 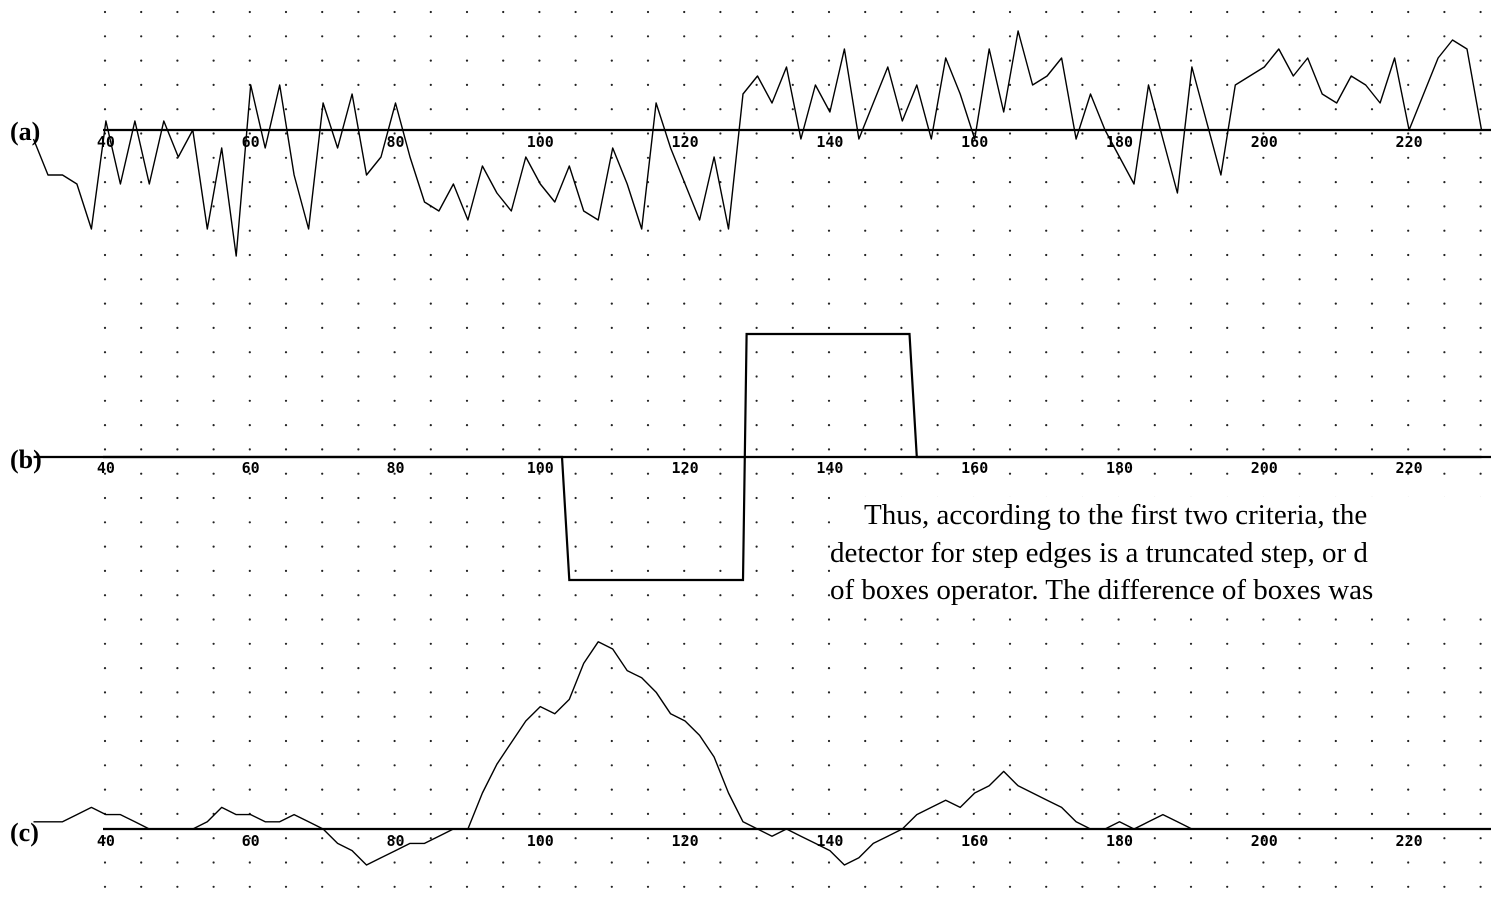 I want to click on tick-label-b-40: 40, so click(x=106, y=468).